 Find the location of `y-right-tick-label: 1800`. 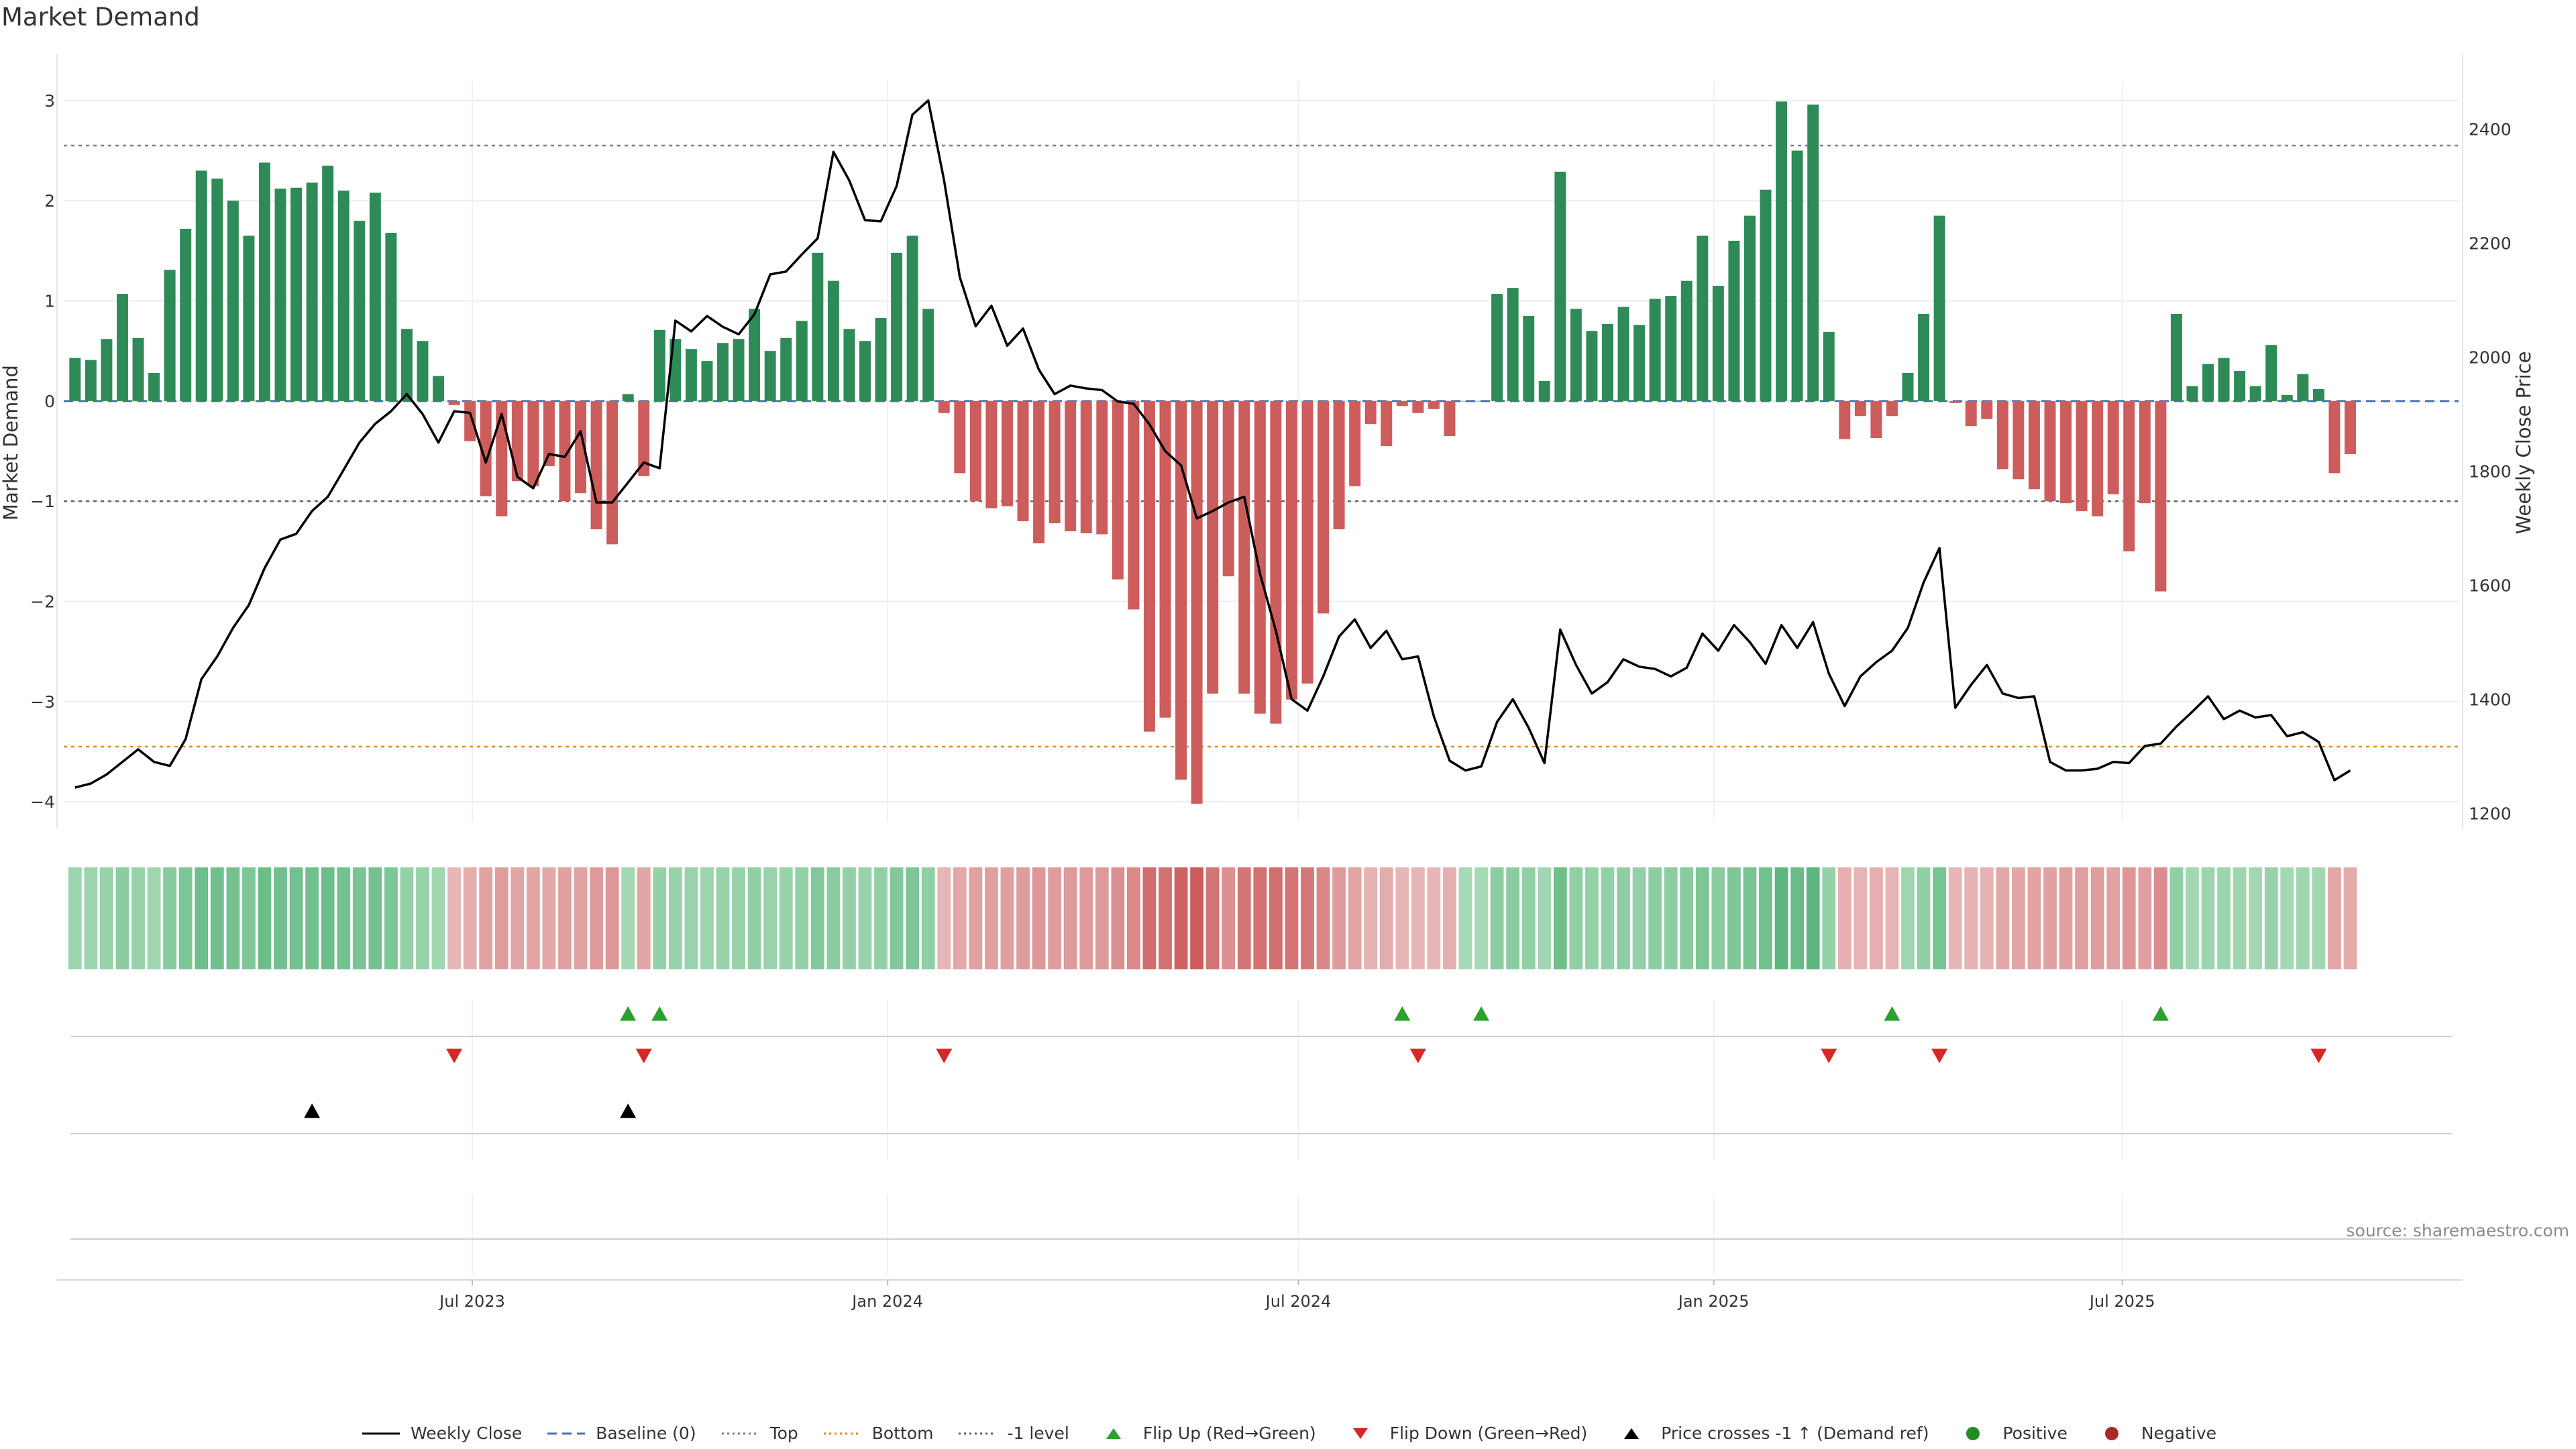

y-right-tick-label: 1800 is located at coordinates (2490, 471).